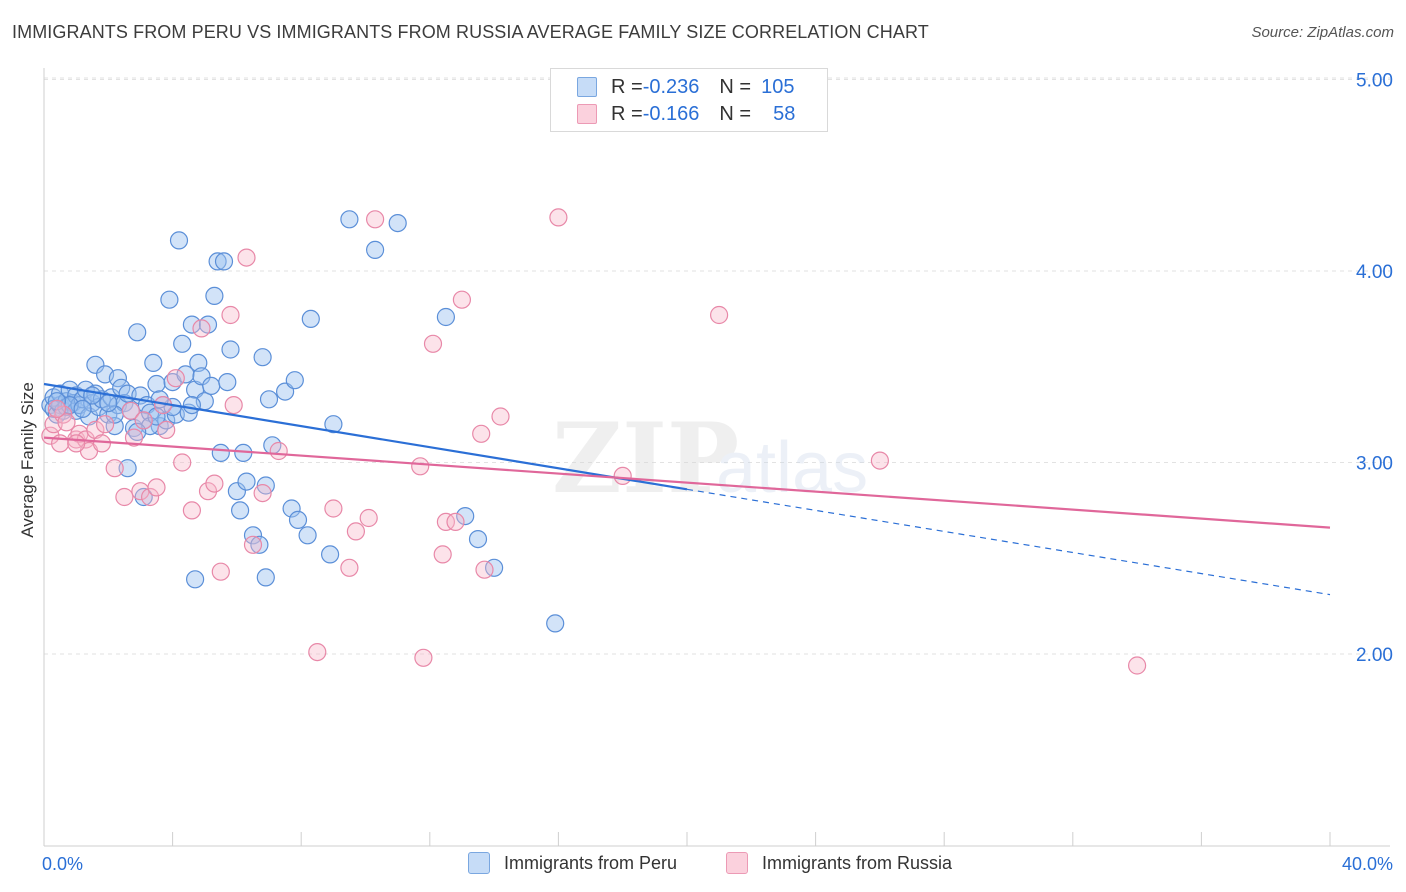  I want to click on legend-n-value-peru: 105, so click(778, 86).